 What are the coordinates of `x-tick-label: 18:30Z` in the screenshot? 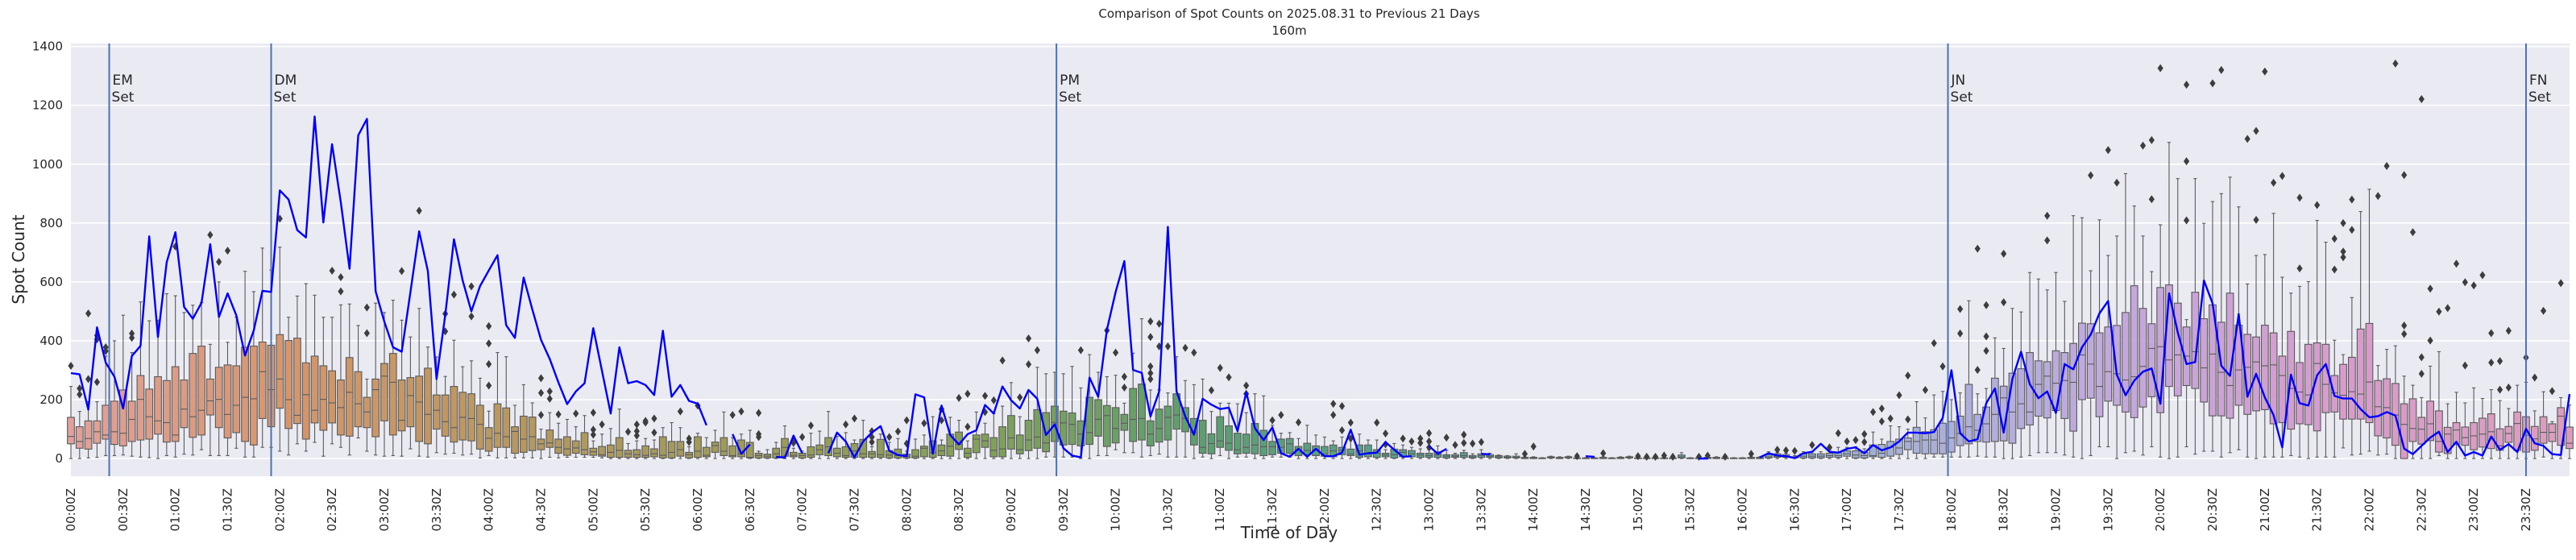 It's located at (2004, 510).